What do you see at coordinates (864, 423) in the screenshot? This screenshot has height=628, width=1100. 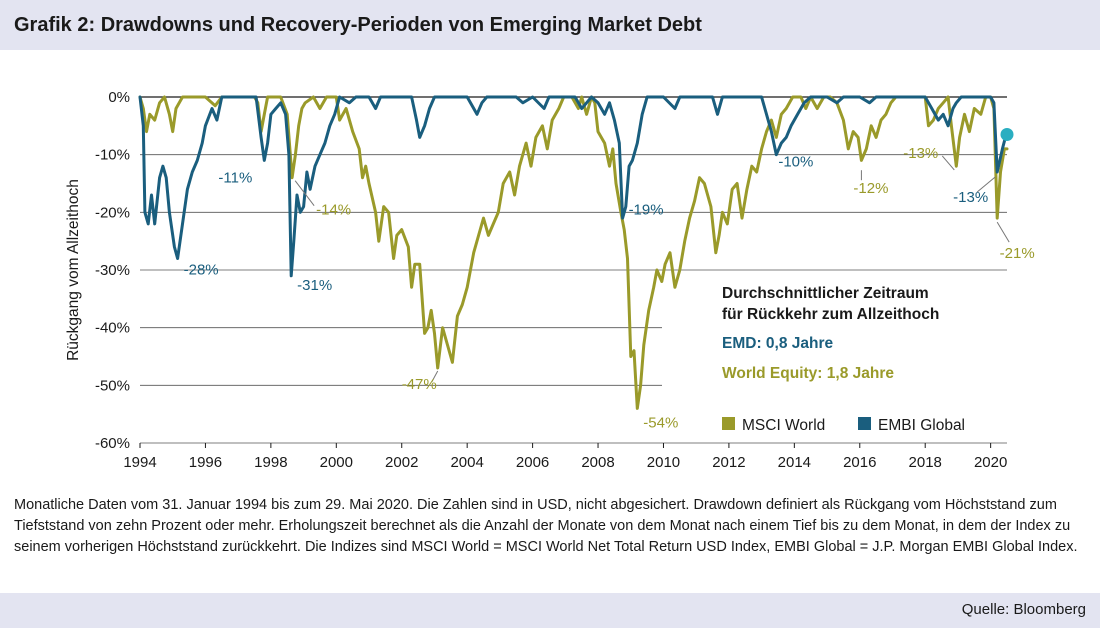 I see `legend-swatch-embi-global` at bounding box center [864, 423].